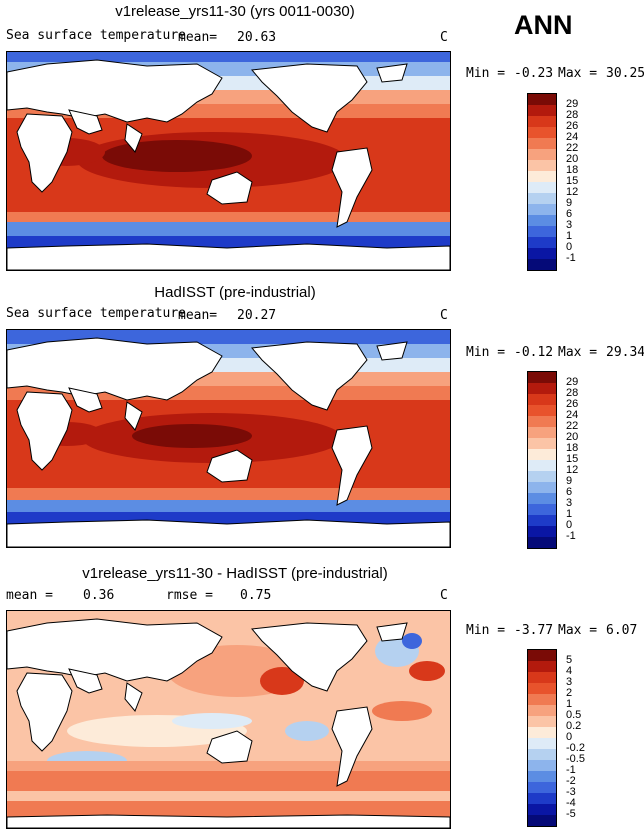 This screenshot has height=837, width=644. Describe the element at coordinates (574, 714) in the screenshot. I see `panel-3-colorbar-tick: 0.5` at that location.